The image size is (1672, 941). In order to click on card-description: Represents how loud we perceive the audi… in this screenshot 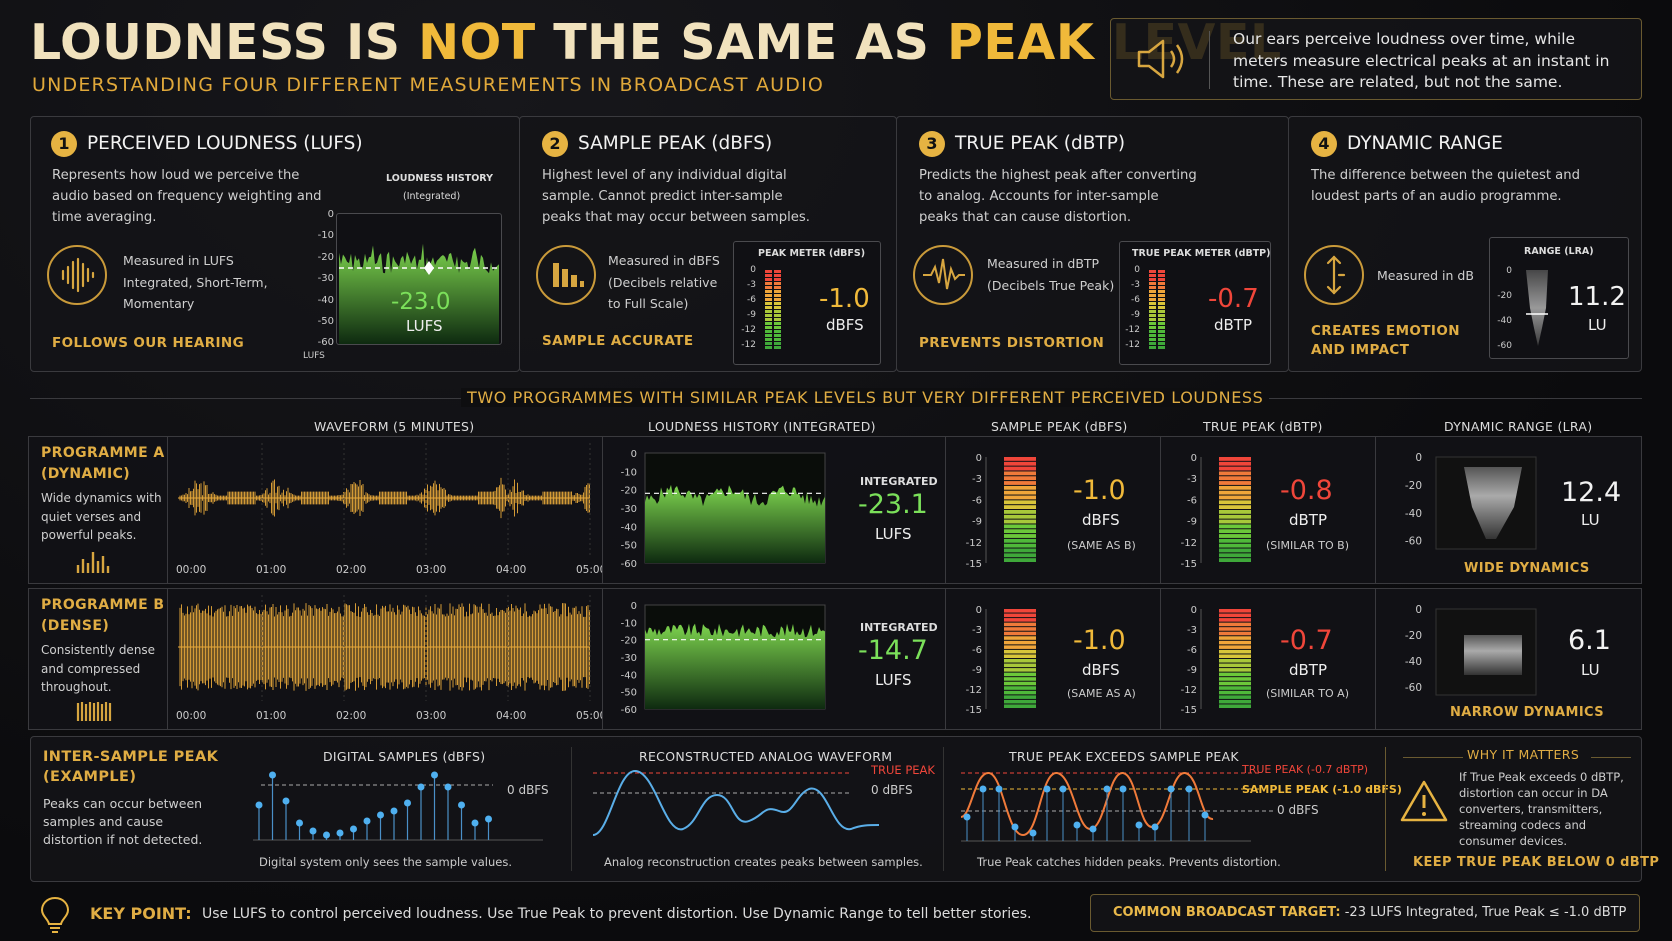, I will do `click(187, 196)`.